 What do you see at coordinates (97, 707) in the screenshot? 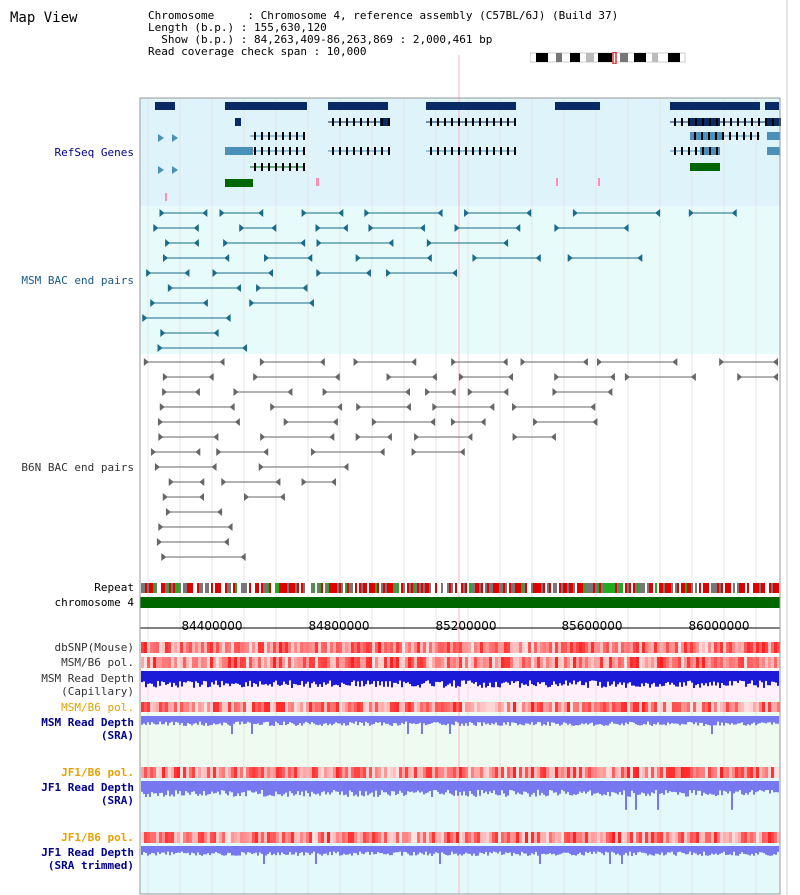
I see `label-msm-b6-pol-2: MSM/B6 pol.` at bounding box center [97, 707].